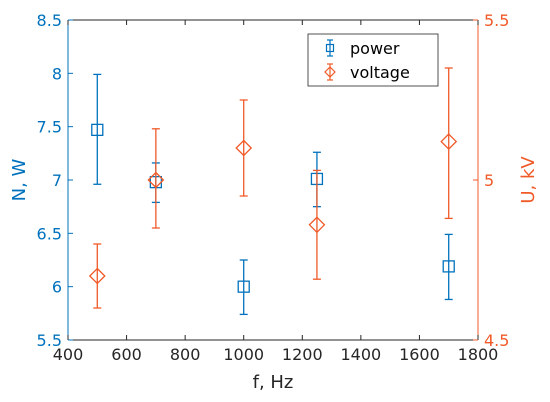  Describe the element at coordinates (360, 354) in the screenshot. I see `x-tick-label: 1400` at that location.